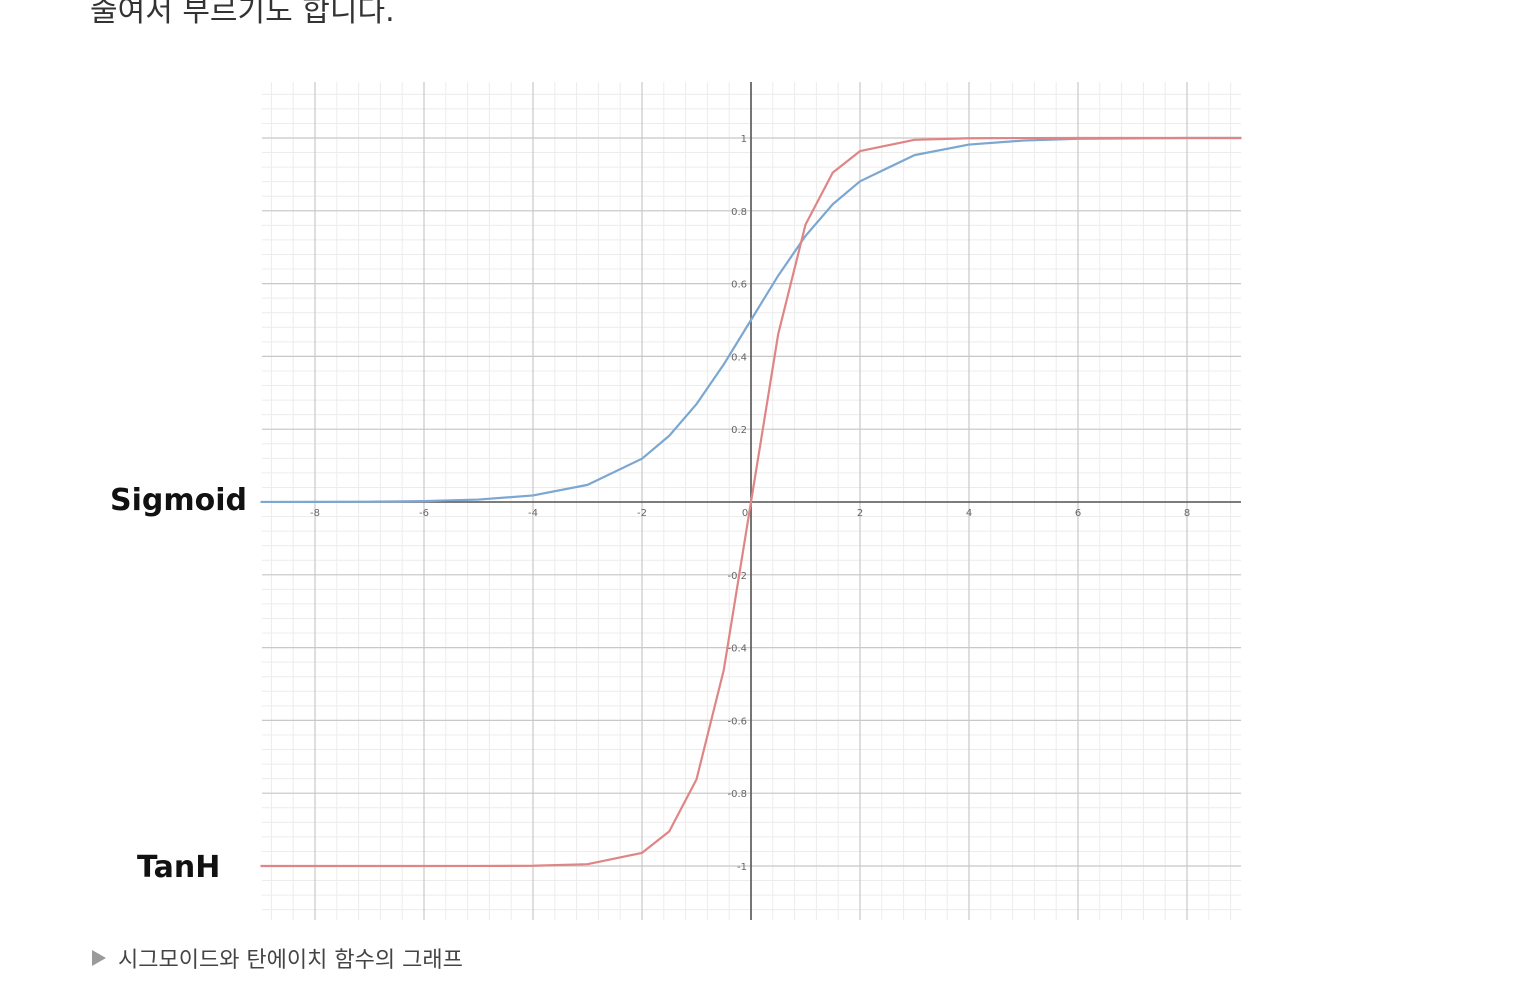 Image resolution: width=1524 pixels, height=999 pixels. What do you see at coordinates (1078, 513) in the screenshot?
I see `x-tick-label: 6` at bounding box center [1078, 513].